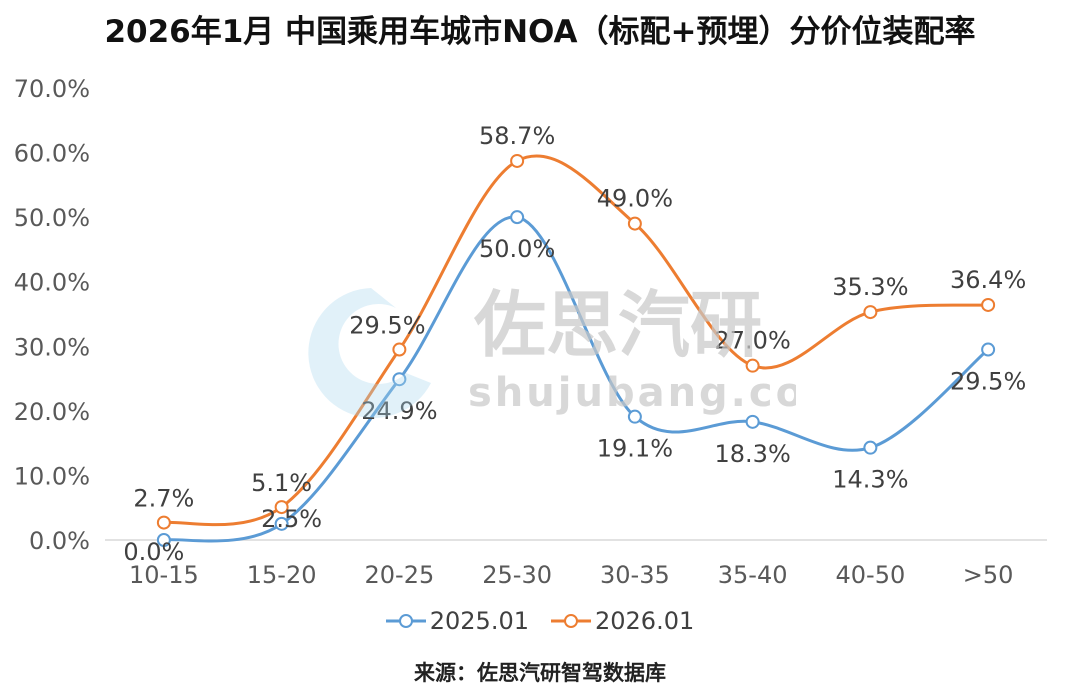 The height and width of the screenshot is (700, 1080). Describe the element at coordinates (52, 412) in the screenshot. I see `y-tick-label: 20.0%` at that location.